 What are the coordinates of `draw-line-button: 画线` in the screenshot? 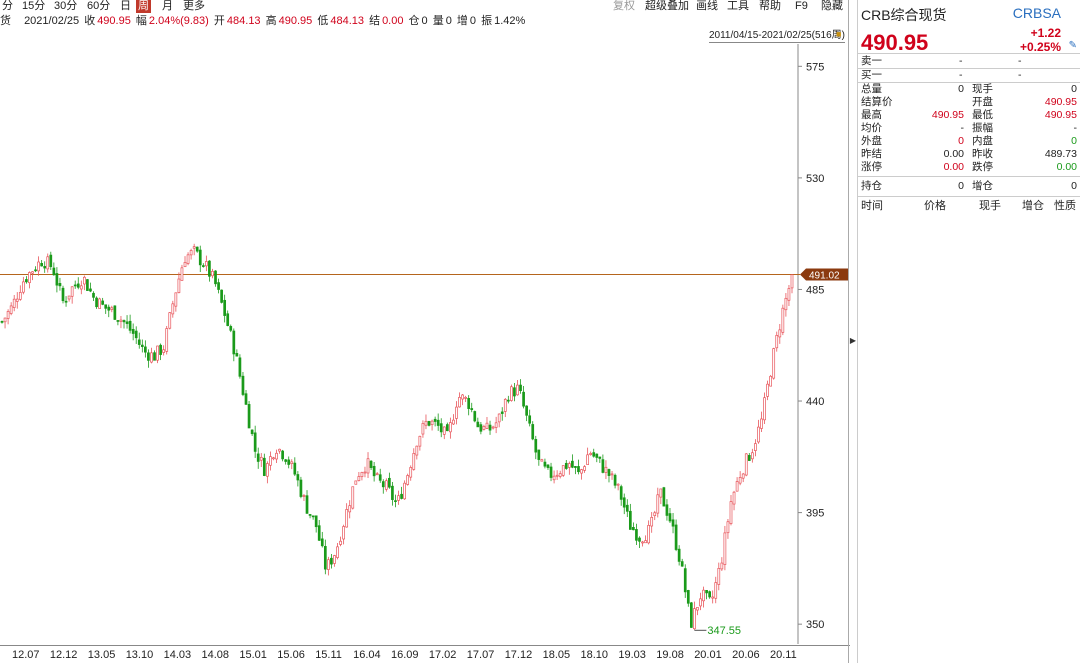 It's located at (707, 6).